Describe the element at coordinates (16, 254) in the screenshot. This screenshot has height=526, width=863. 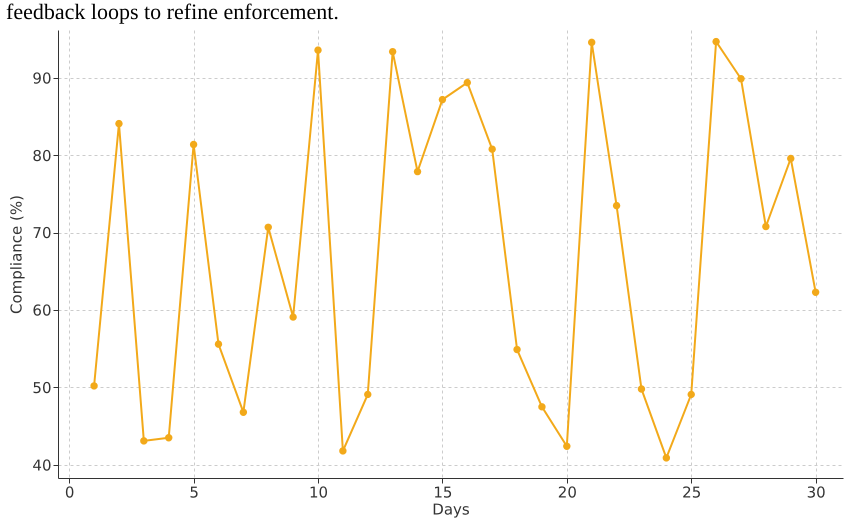
I see `y-axis-title: Compliance (%)` at that location.